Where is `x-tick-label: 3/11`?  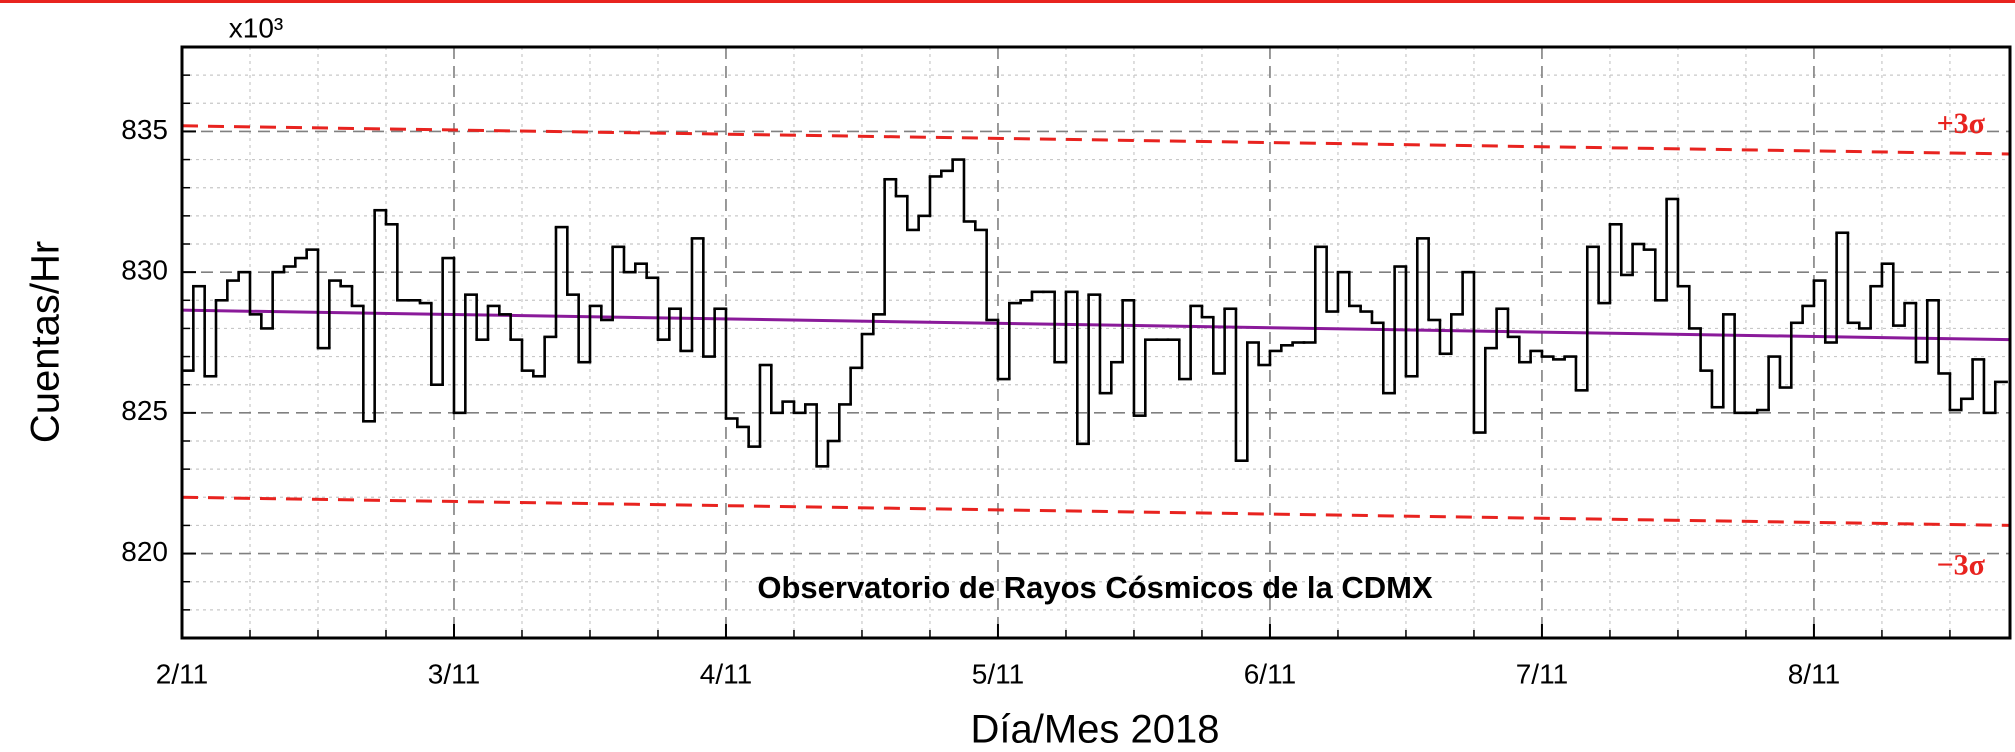
x-tick-label: 3/11 is located at coordinates (454, 673).